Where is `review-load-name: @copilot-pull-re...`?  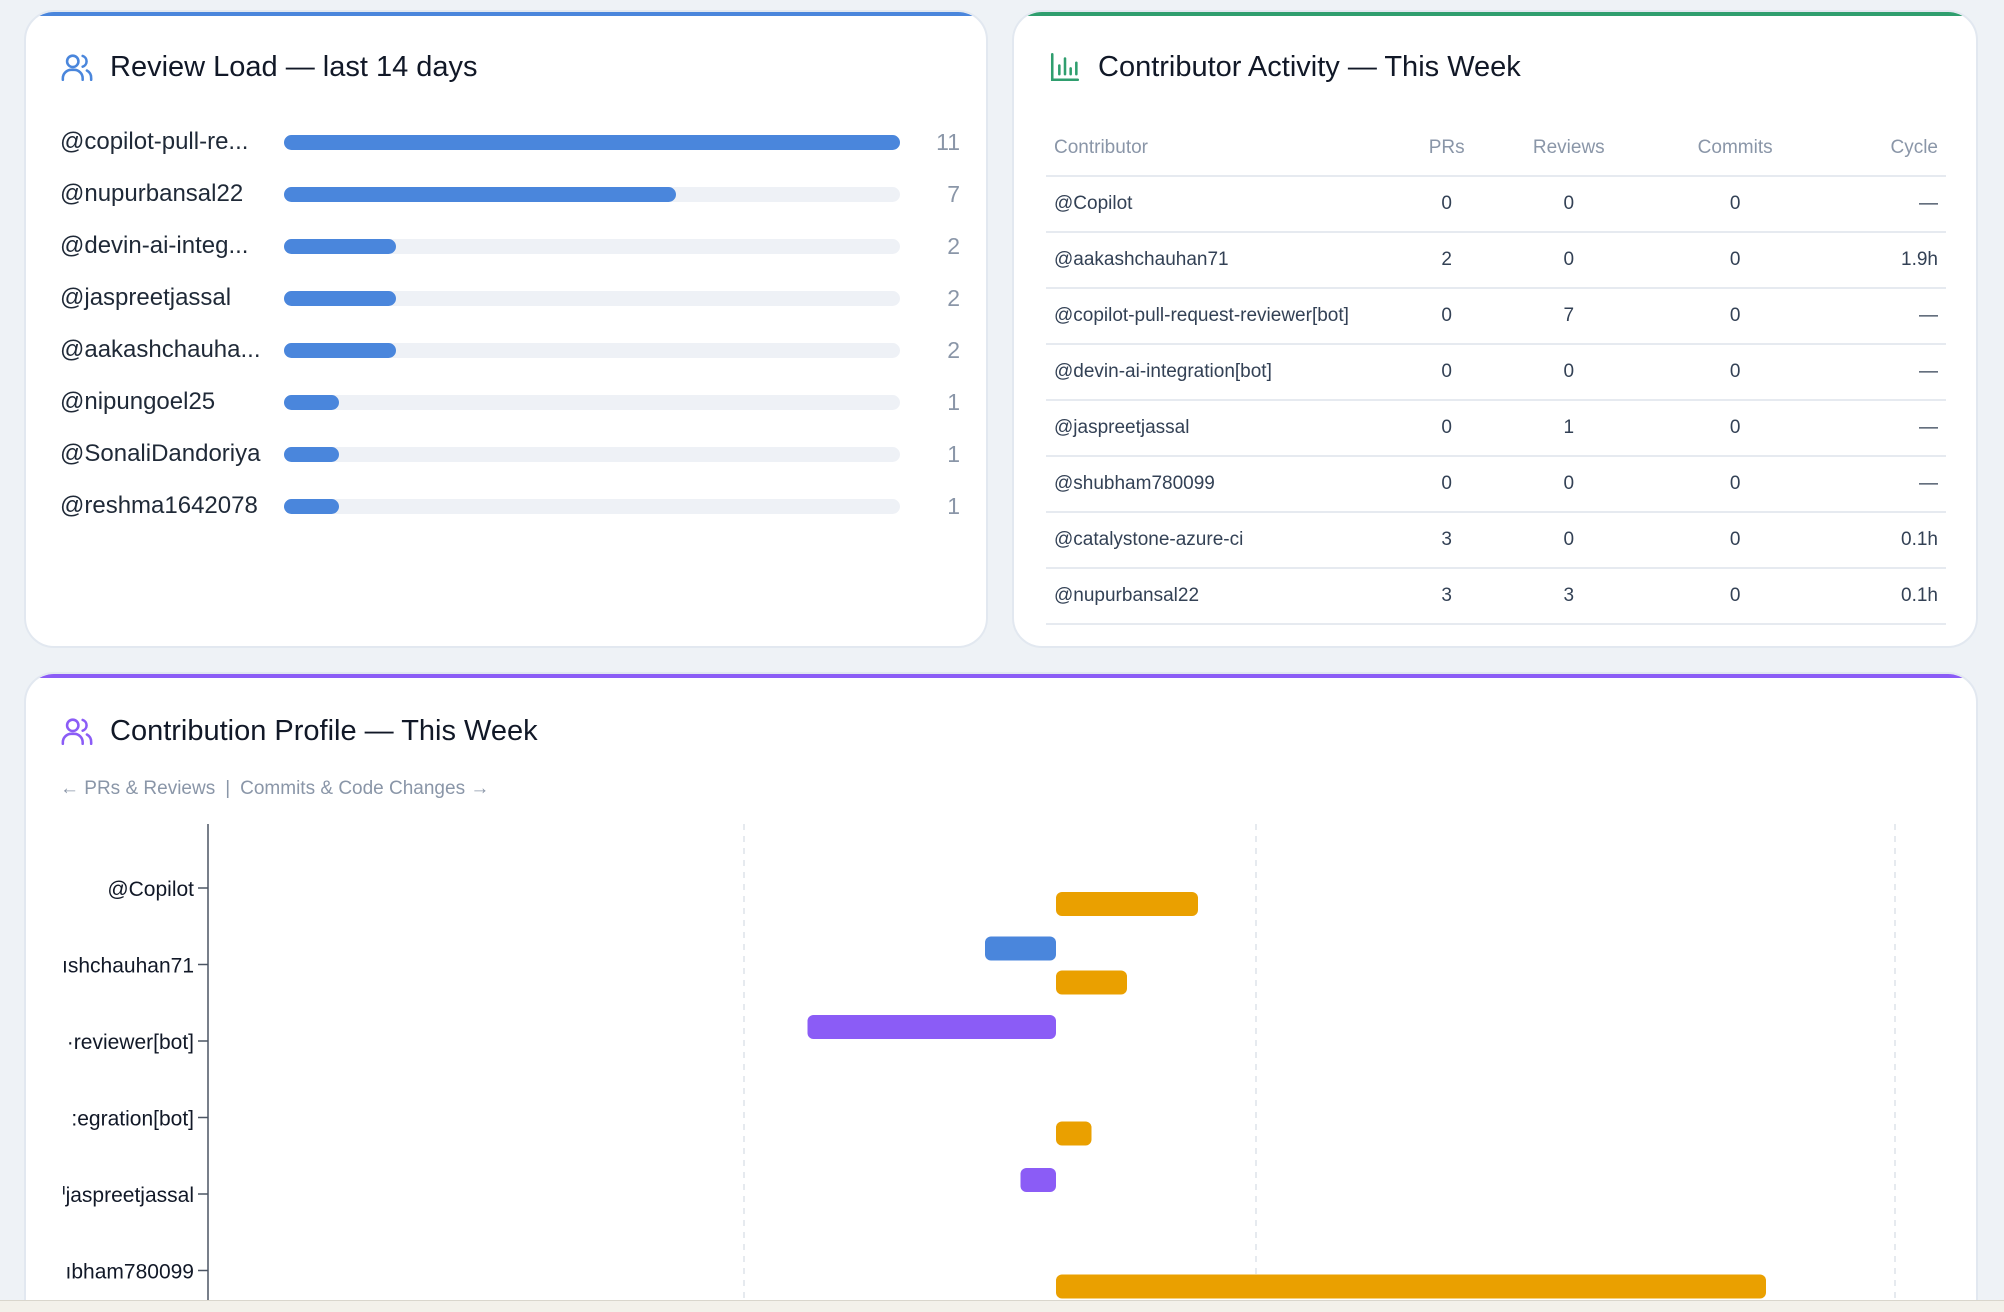
review-load-name: @copilot-pull-re... is located at coordinates (154, 141).